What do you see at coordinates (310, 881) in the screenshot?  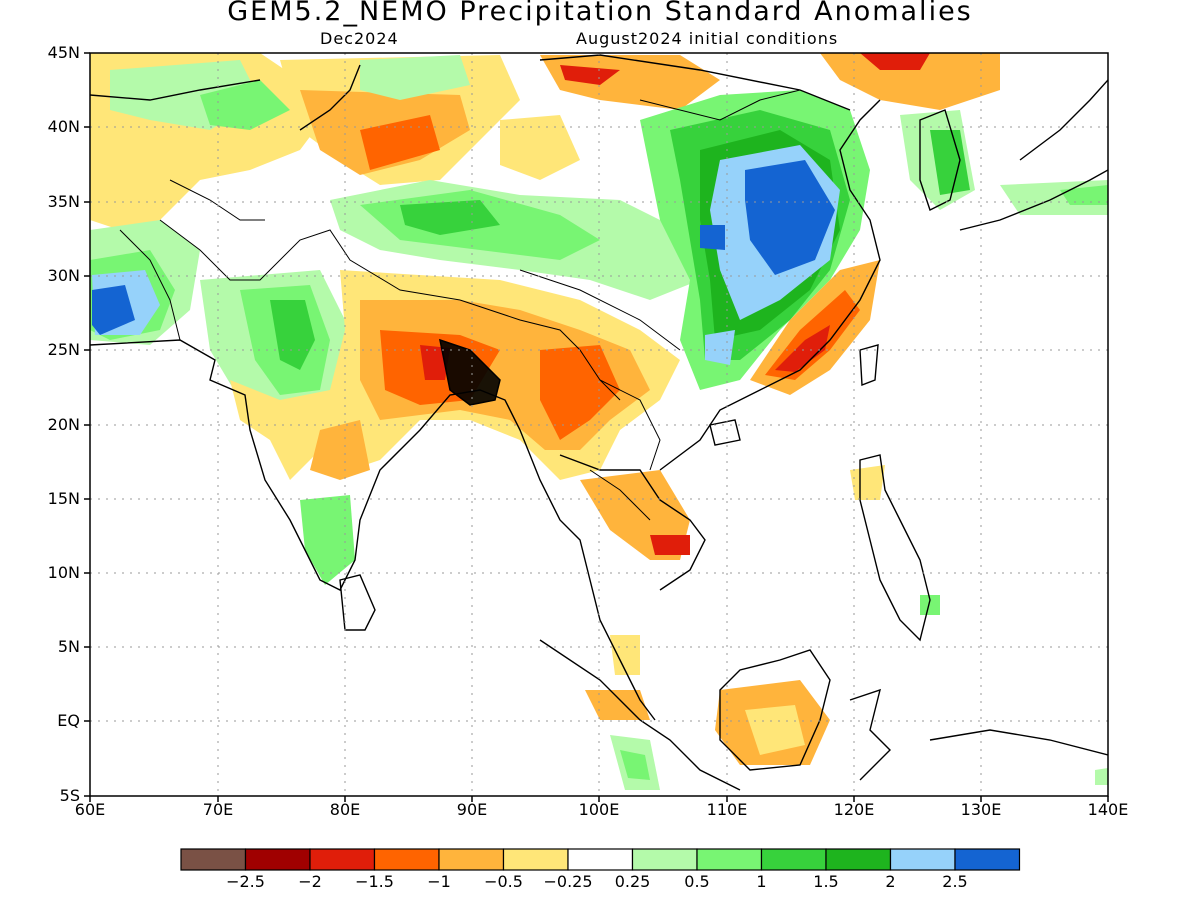 I see `legend-label: −2` at bounding box center [310, 881].